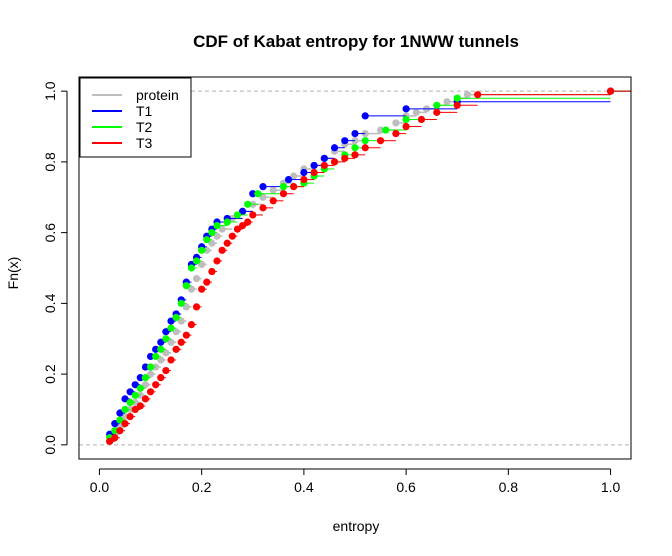 The height and width of the screenshot is (556, 672). I want to click on legend-label-T2: T2, so click(144, 127).